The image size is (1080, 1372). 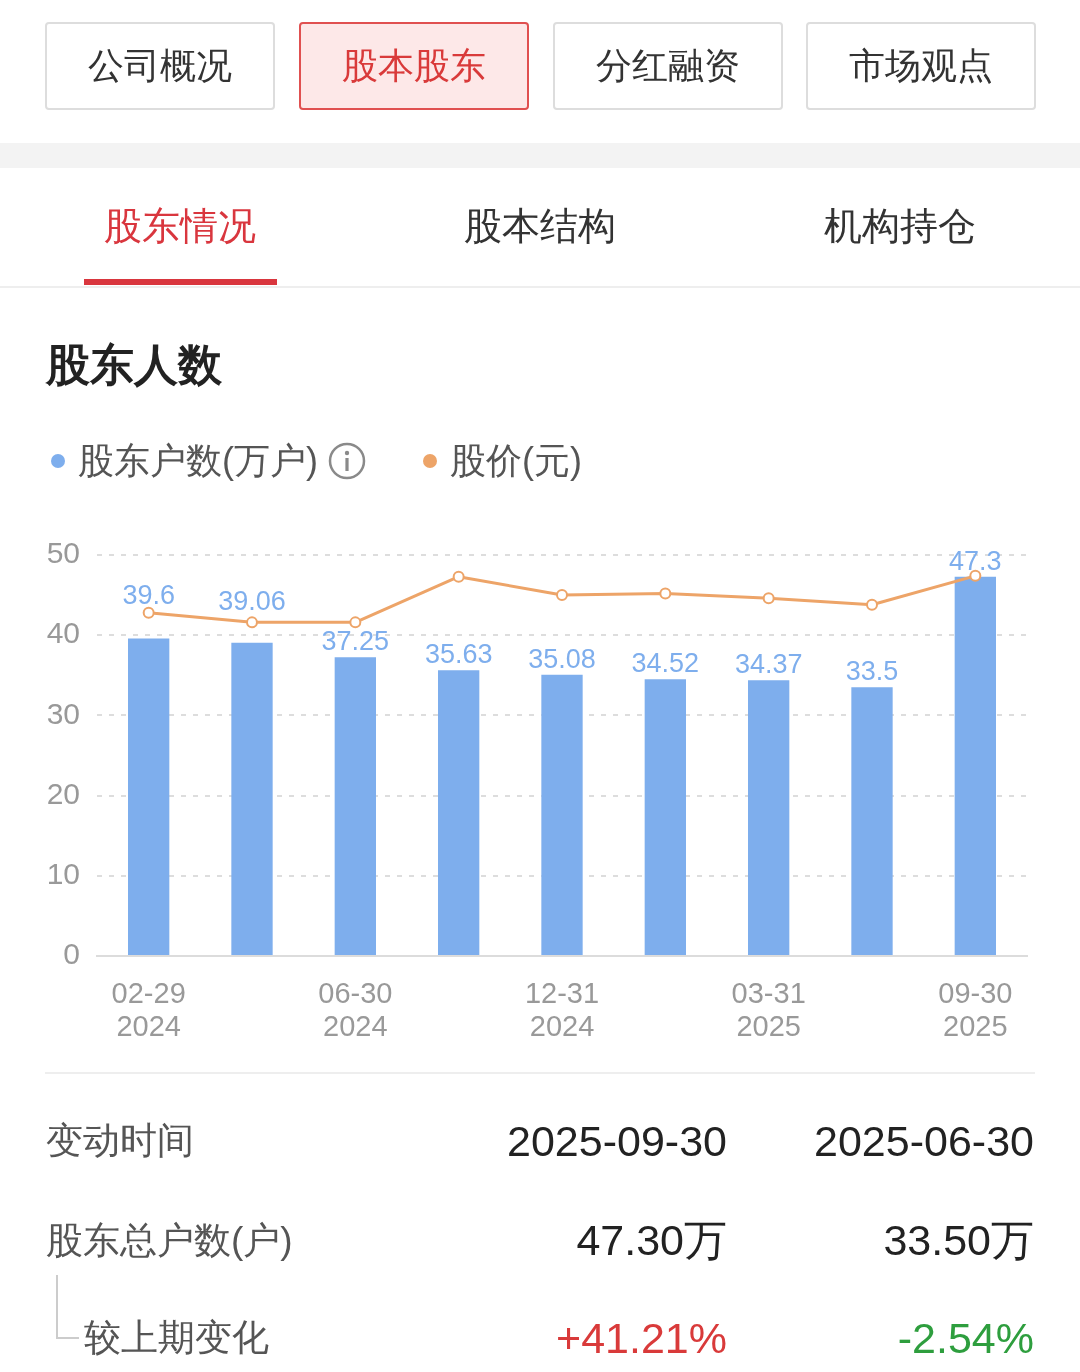 I want to click on x-tick-label: 09-30 2025, so click(x=975, y=1009).